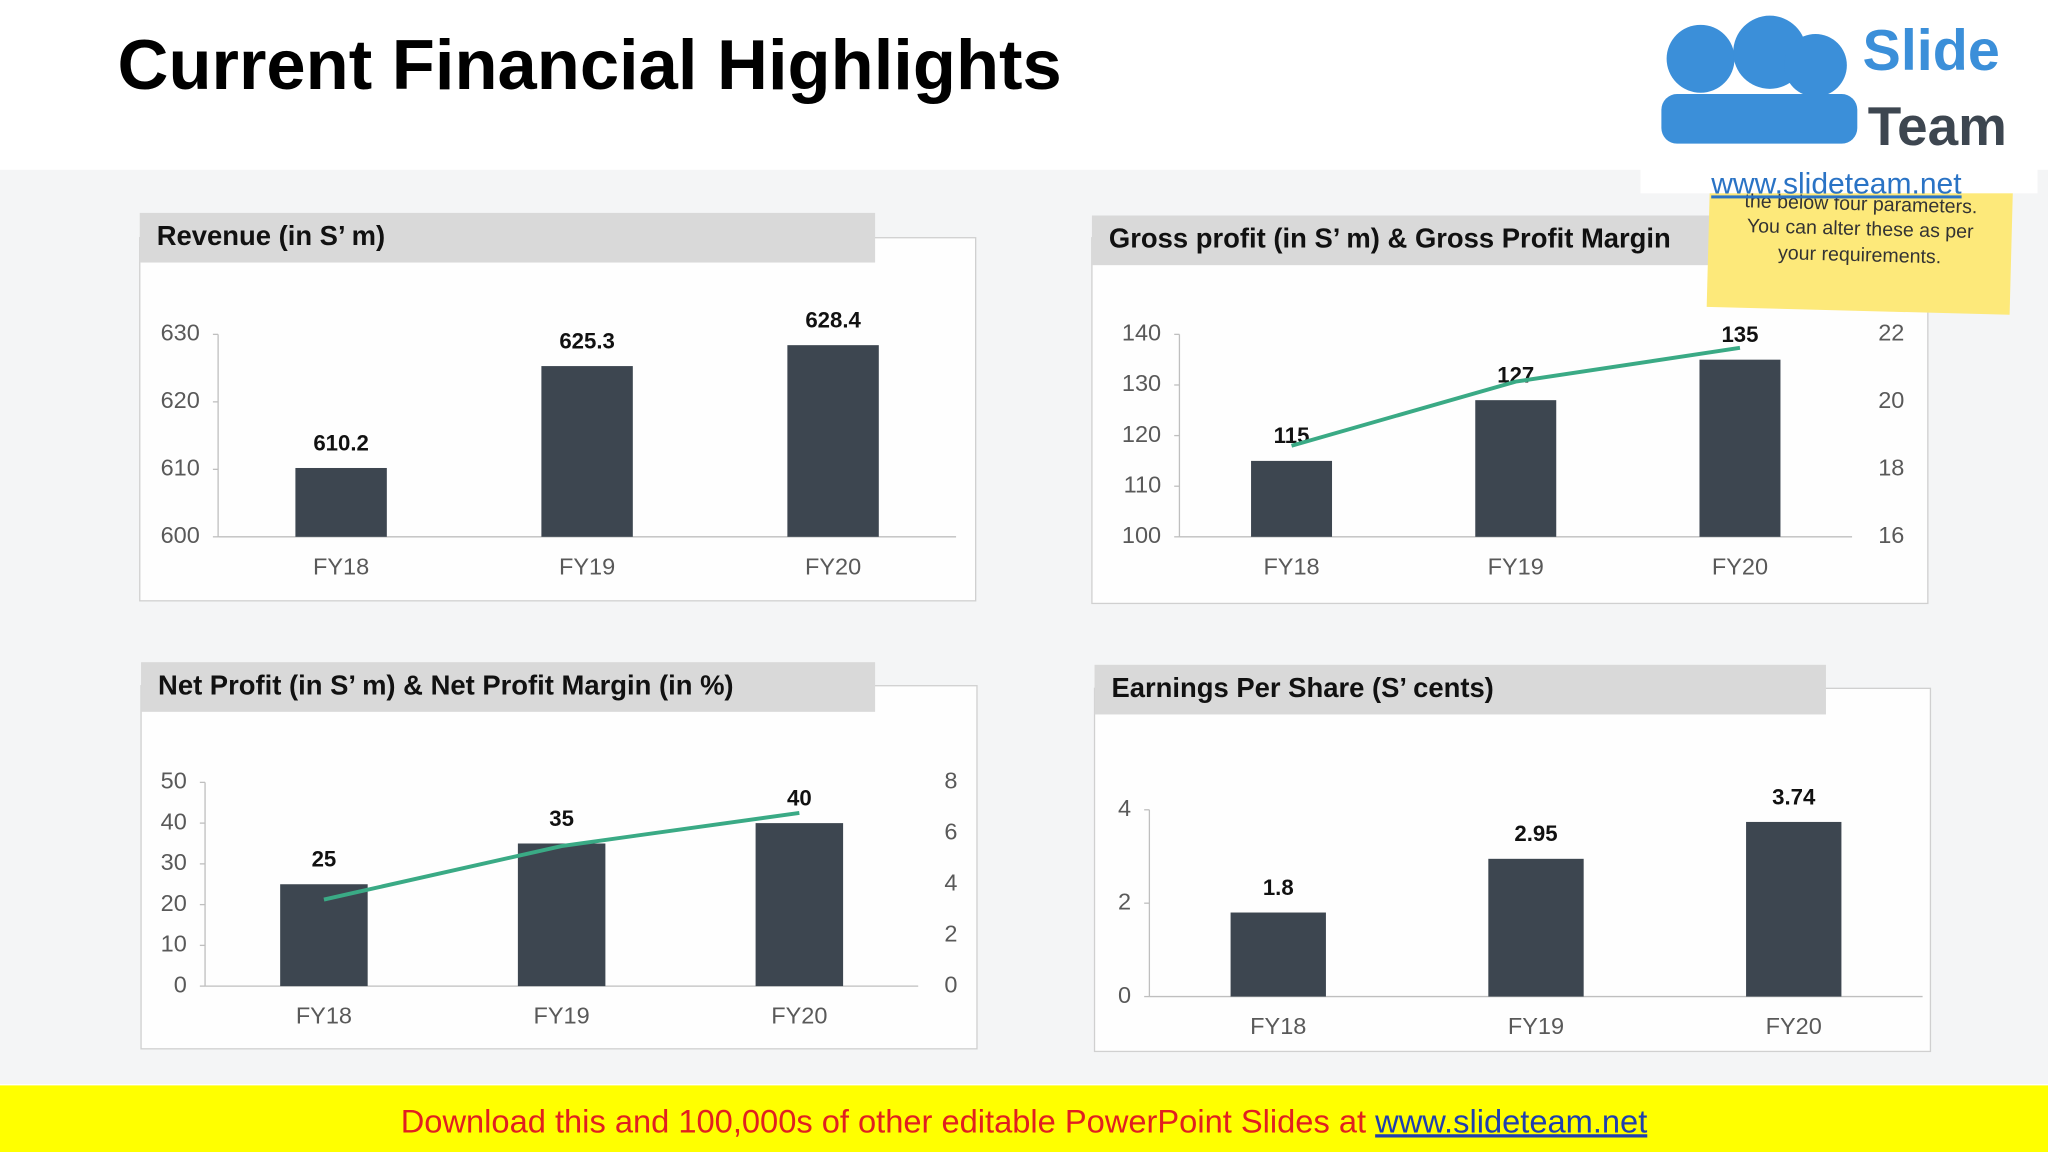 The height and width of the screenshot is (1157, 2048). Describe the element at coordinates (1303, 687) in the screenshot. I see `chart-title: Earnings Per Share (S’ cents)` at that location.